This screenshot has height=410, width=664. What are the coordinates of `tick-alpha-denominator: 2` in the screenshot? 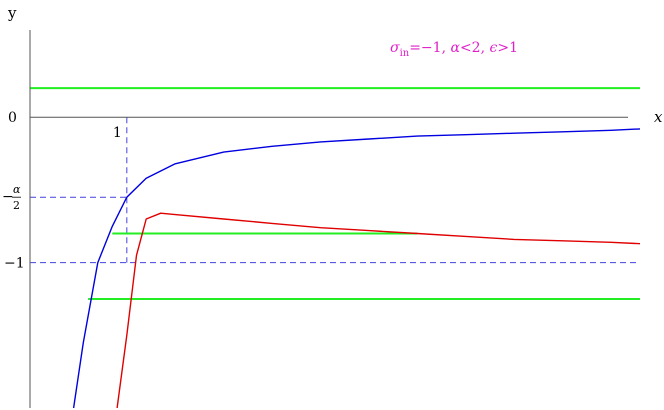 It's located at (16, 205).